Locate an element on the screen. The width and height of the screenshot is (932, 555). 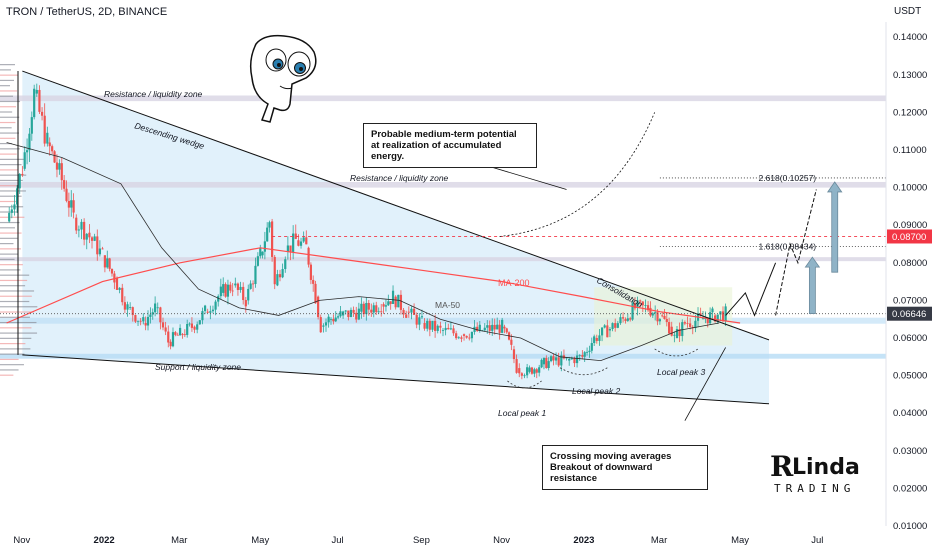
callout-breakout-line-1: Crossing moving averages is located at coordinates (611, 456).